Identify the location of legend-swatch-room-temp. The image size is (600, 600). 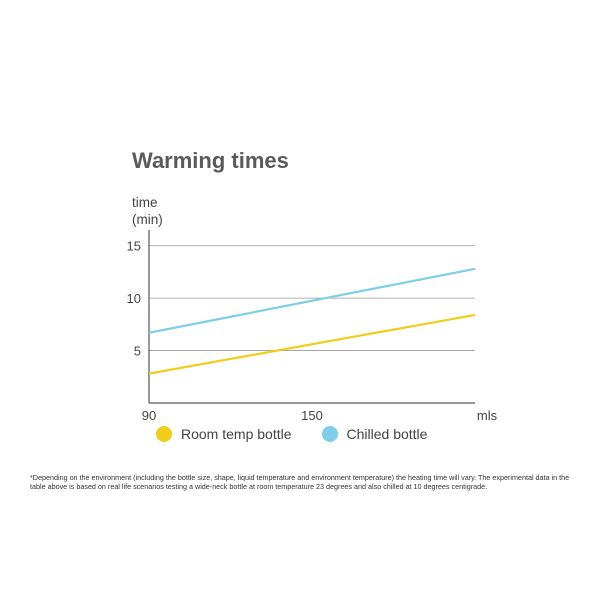
(164, 434).